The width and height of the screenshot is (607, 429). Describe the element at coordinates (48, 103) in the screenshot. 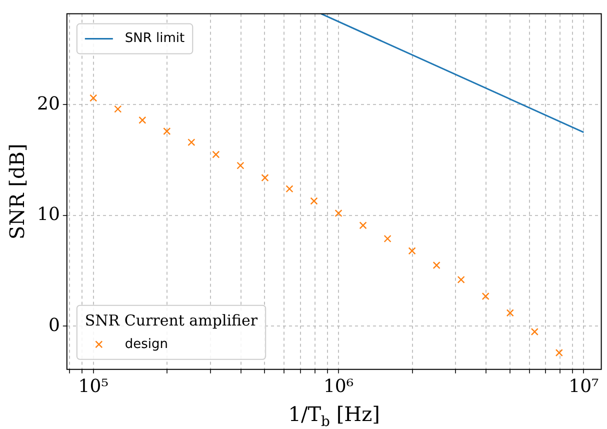

I see `y-tick-label: 20` at that location.